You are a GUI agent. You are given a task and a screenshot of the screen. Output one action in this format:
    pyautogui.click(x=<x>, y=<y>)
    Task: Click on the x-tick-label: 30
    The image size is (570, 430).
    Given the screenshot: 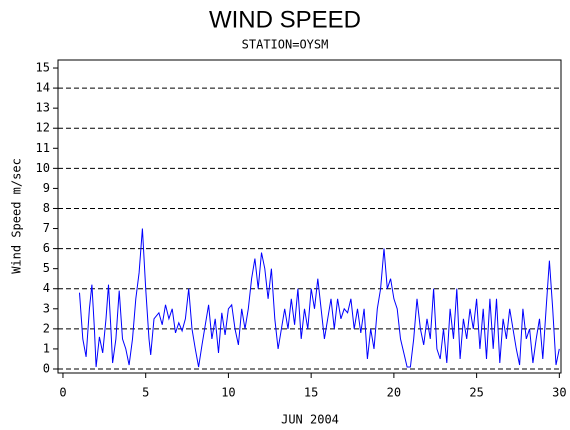 What is the action you would take?
    pyautogui.click(x=559, y=393)
    